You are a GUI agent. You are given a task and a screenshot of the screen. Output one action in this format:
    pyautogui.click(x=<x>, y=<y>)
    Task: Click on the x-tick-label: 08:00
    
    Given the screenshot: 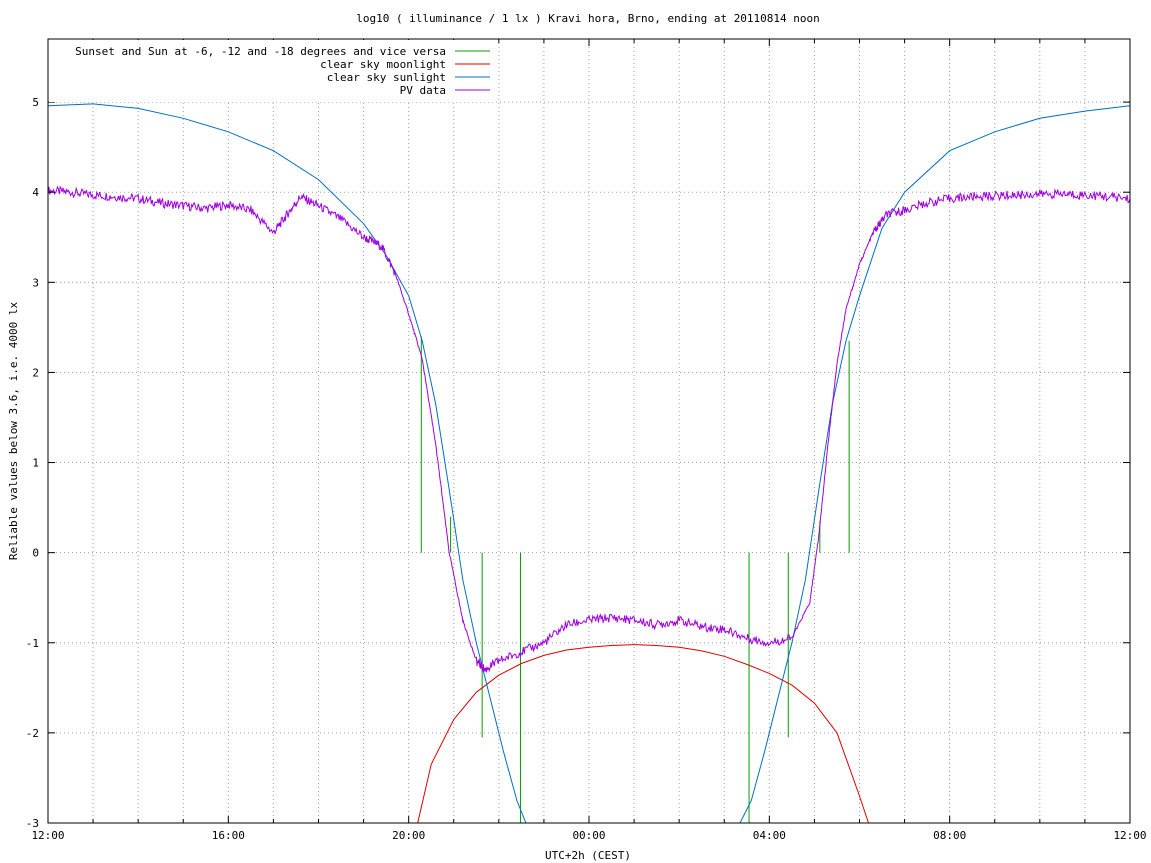 What is the action you would take?
    pyautogui.click(x=949, y=835)
    